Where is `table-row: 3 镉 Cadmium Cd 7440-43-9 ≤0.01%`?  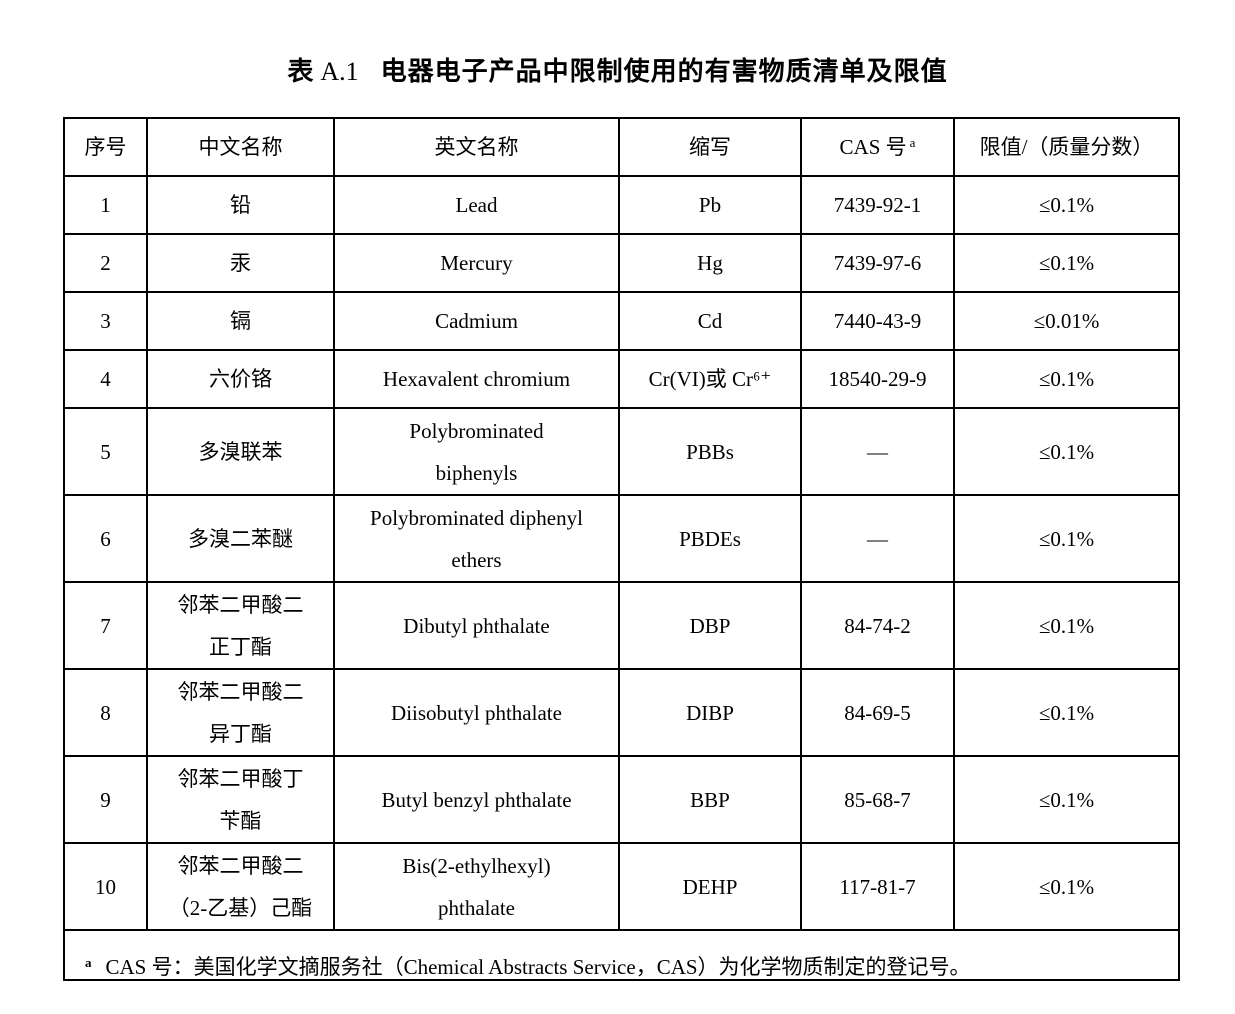 table-row: 3 镉 Cadmium Cd 7440-43-9 ≤0.01% is located at coordinates (621, 321).